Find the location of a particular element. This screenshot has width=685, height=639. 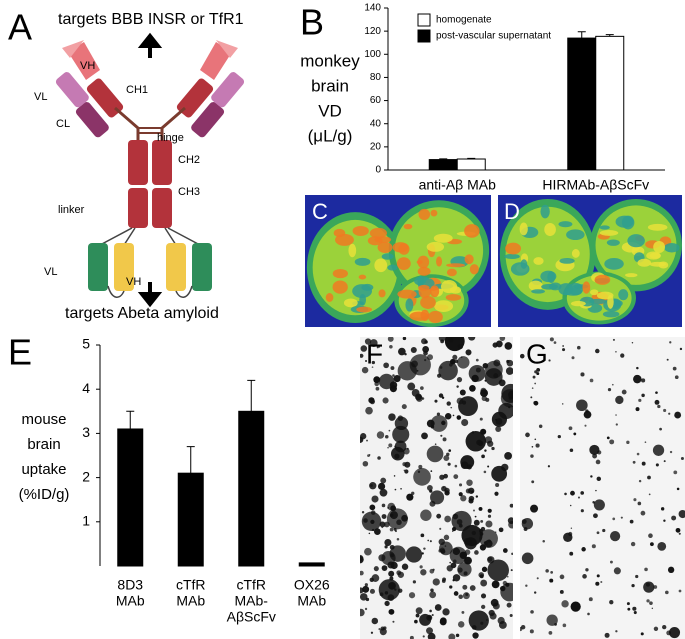

panel-label: E is located at coordinates (20, 352).